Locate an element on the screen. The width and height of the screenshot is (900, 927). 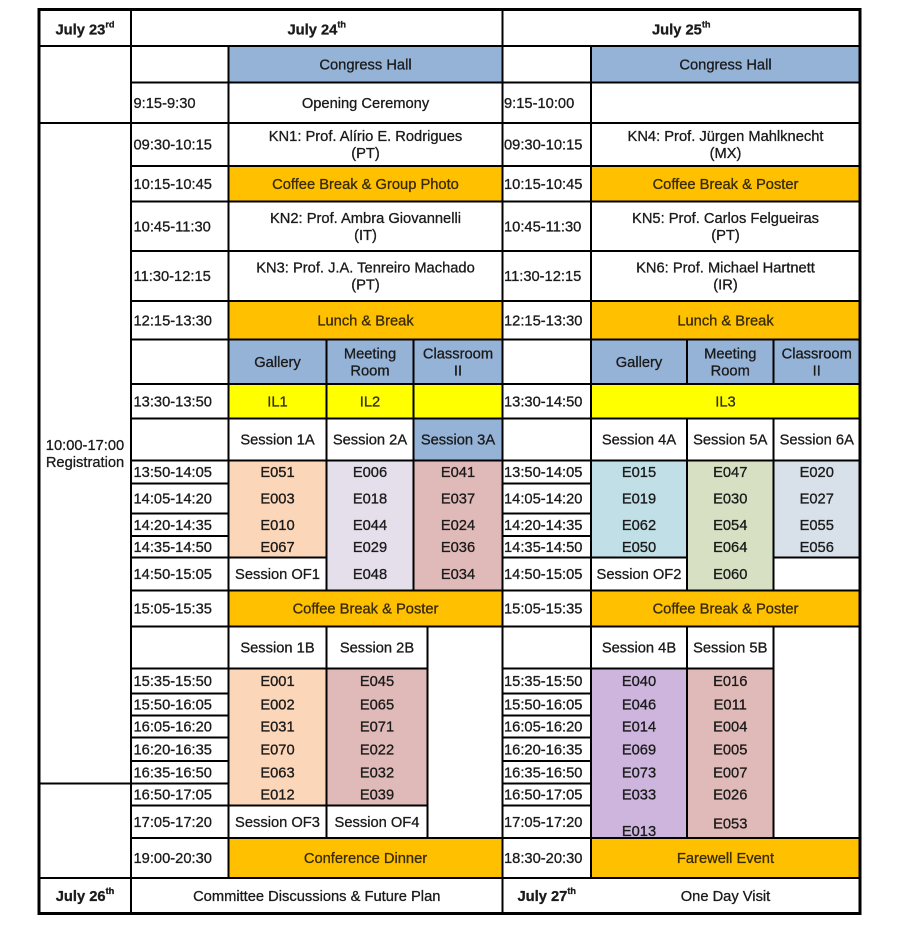
svg-text: E069 is located at coordinates (639, 750).